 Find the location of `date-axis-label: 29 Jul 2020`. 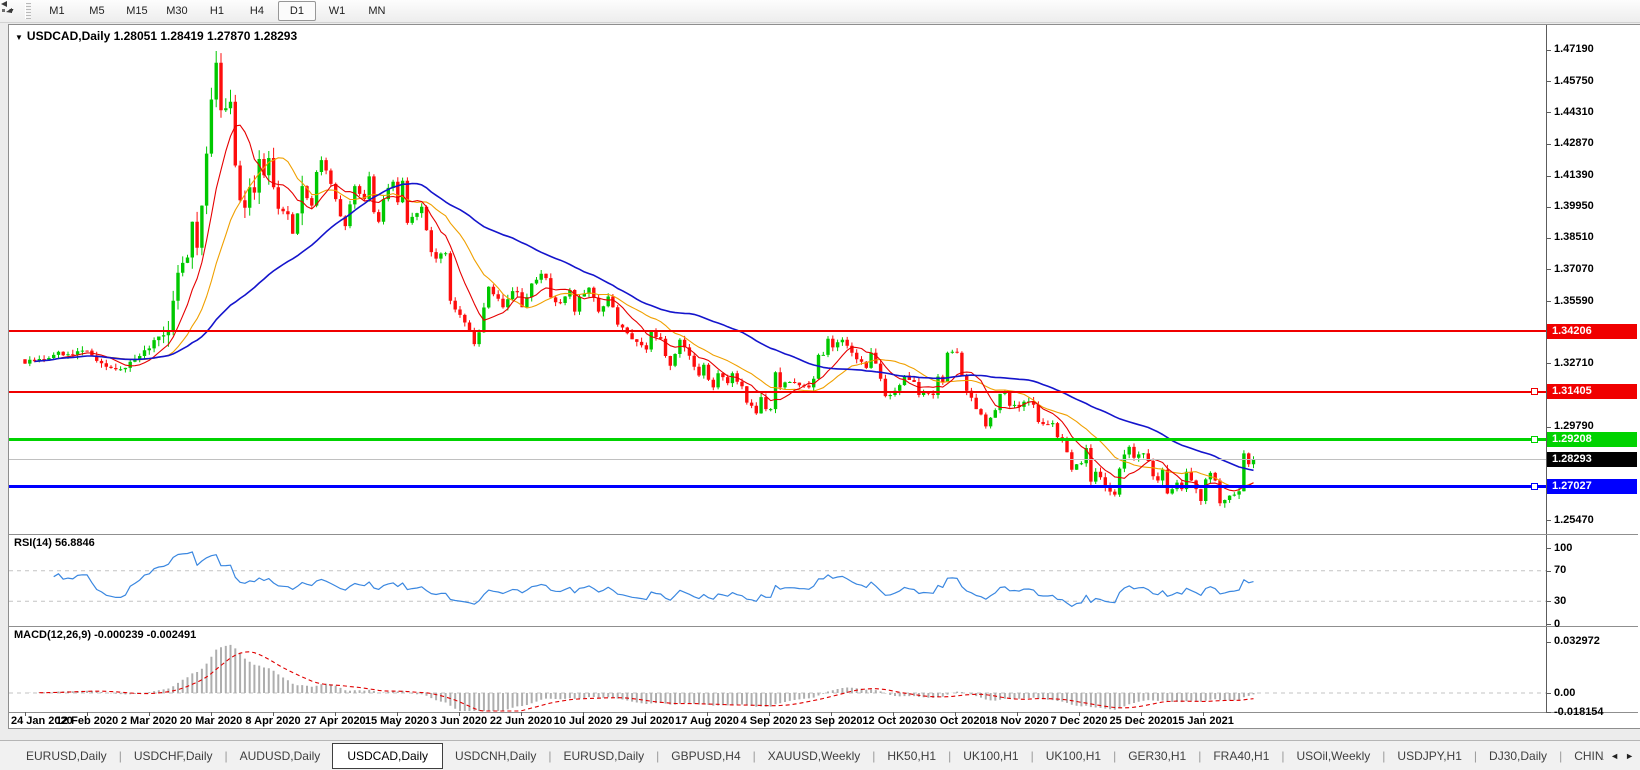

date-axis-label: 29 Jul 2020 is located at coordinates (645, 721).